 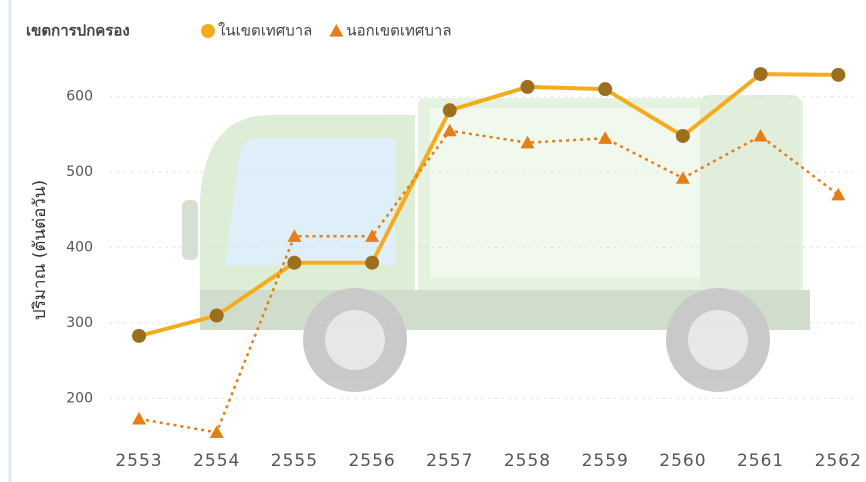 What do you see at coordinates (79, 323) in the screenshot?
I see `y-tick-label: 300` at bounding box center [79, 323].